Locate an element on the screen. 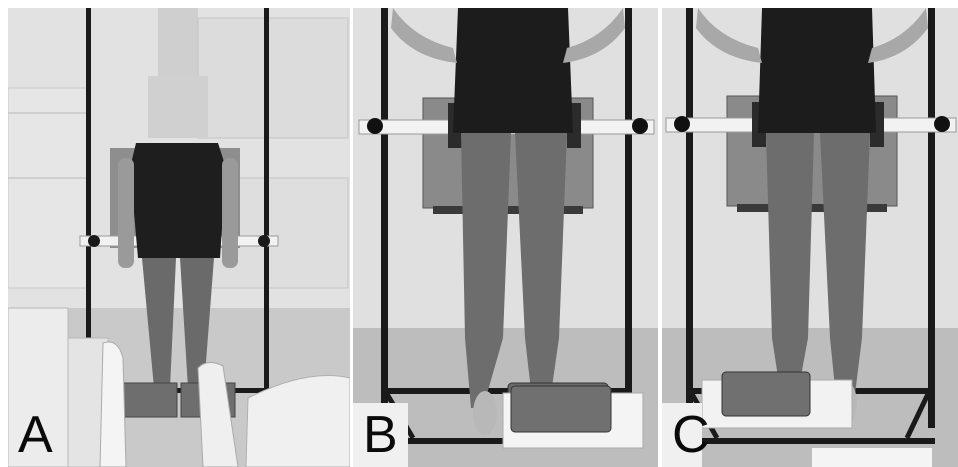 The image size is (958, 467). panel-label: B is located at coordinates (380, 435).